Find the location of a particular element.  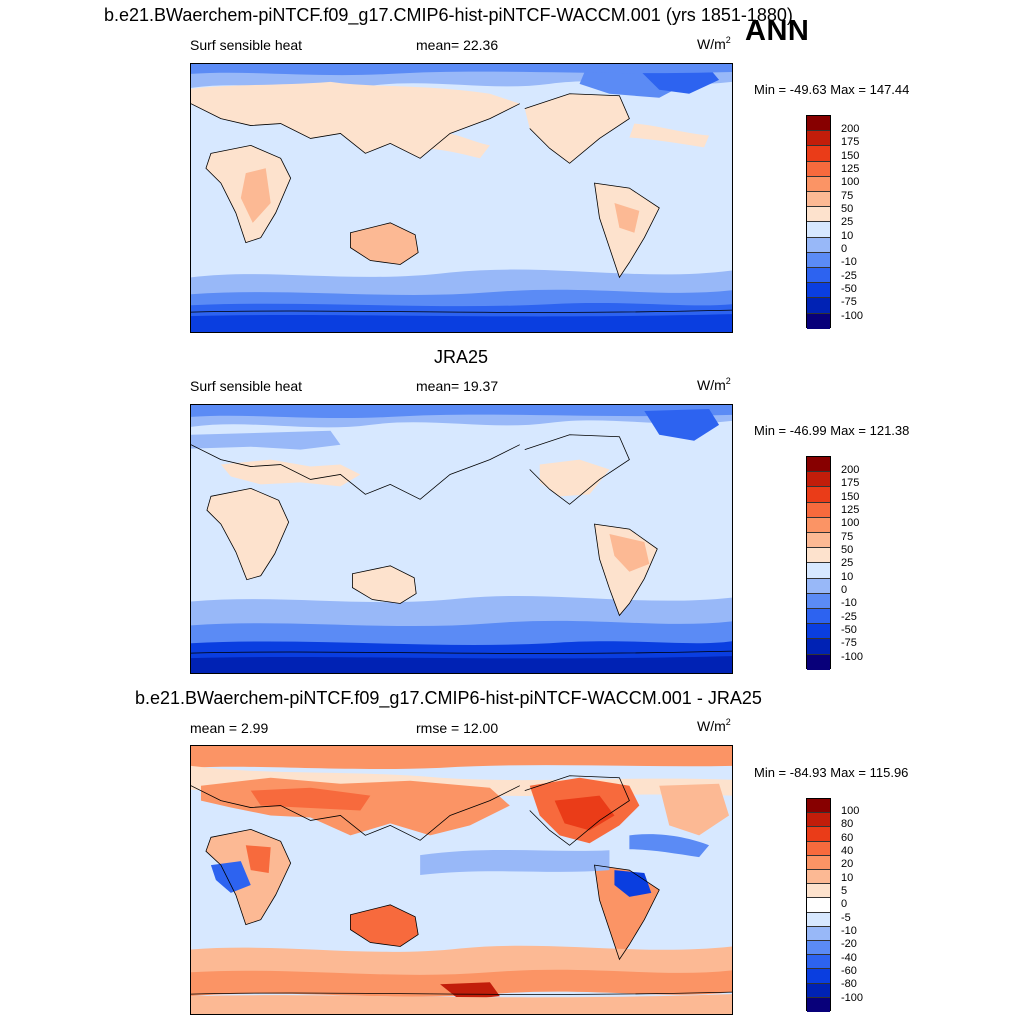

panel3-colorbar-tick: 100 is located at coordinates (850, 811).